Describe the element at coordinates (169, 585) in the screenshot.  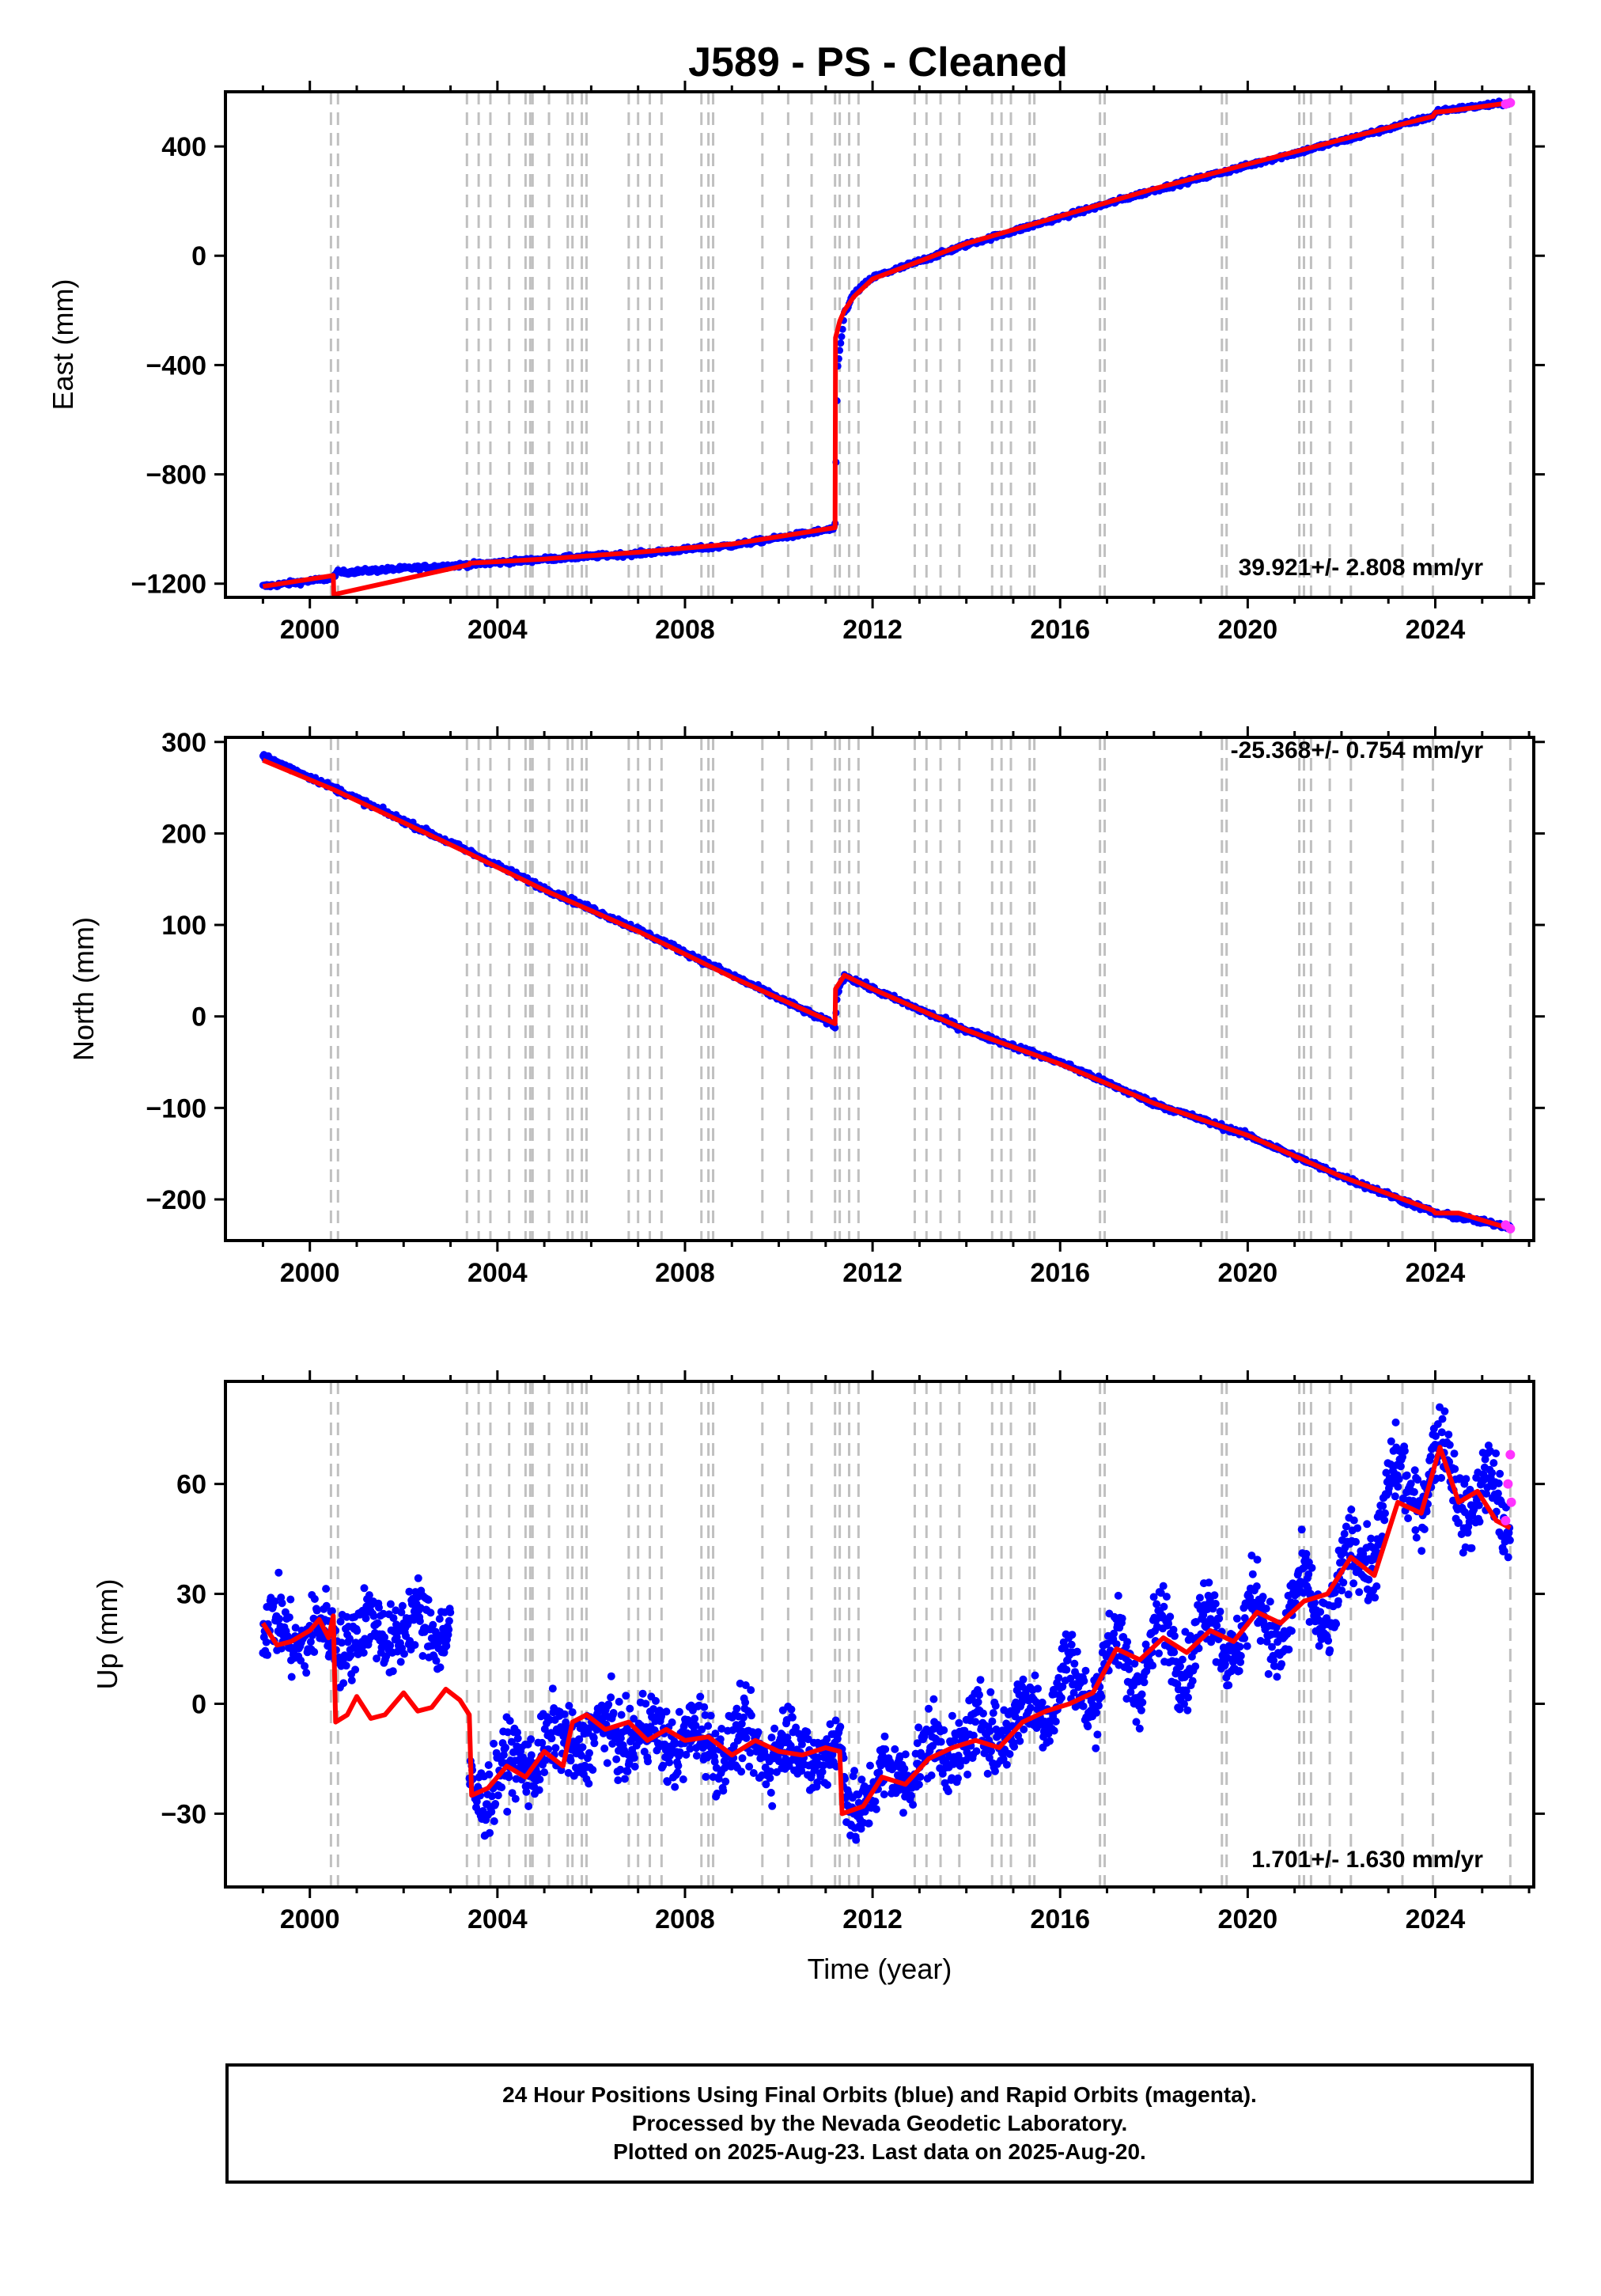
I see `y-tick-label: −1200` at that location.